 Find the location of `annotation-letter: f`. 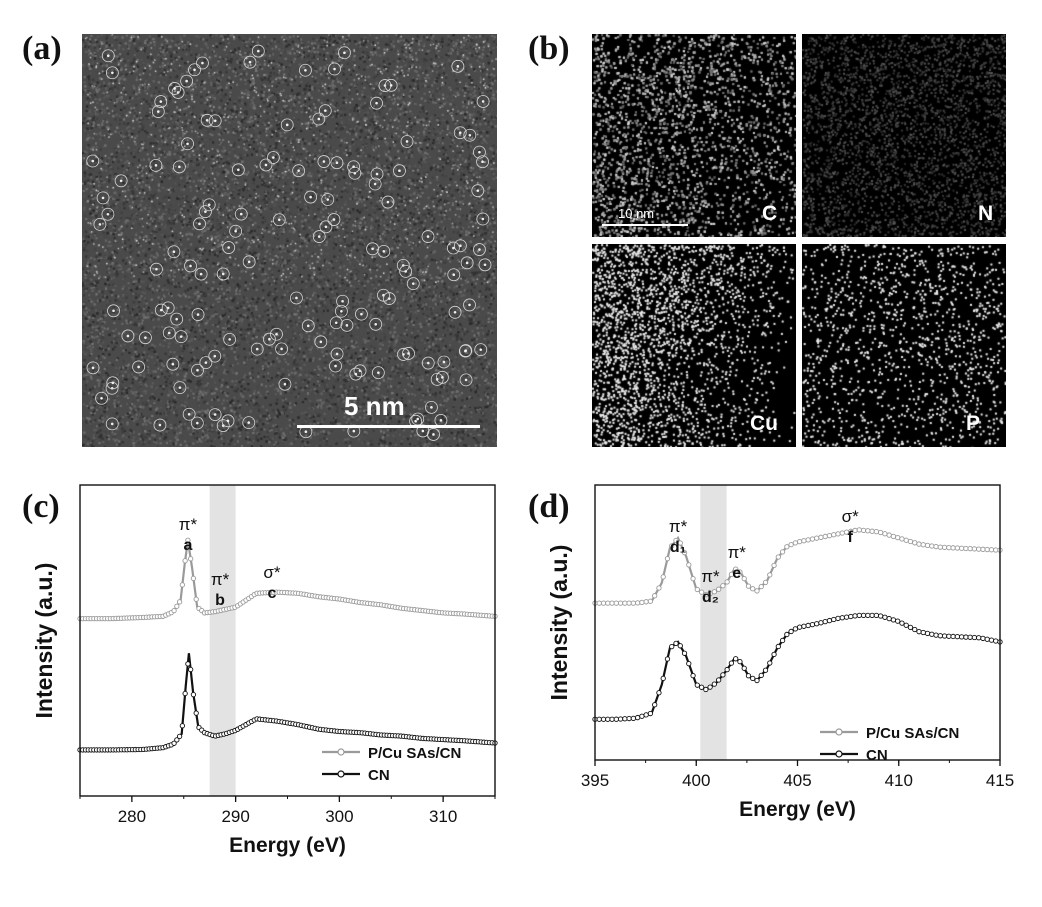

annotation-letter: f is located at coordinates (850, 537).